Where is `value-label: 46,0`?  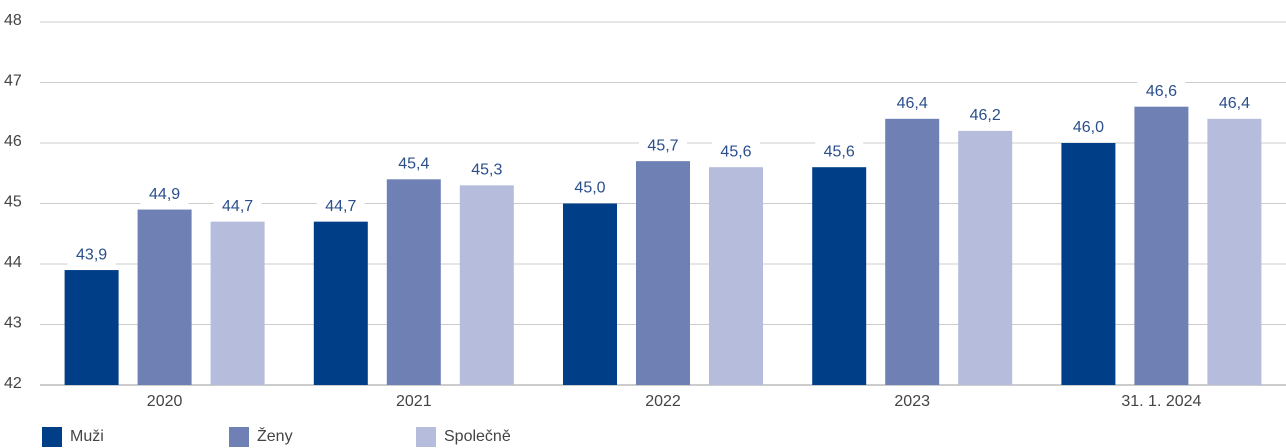 value-label: 46,0 is located at coordinates (1088, 127).